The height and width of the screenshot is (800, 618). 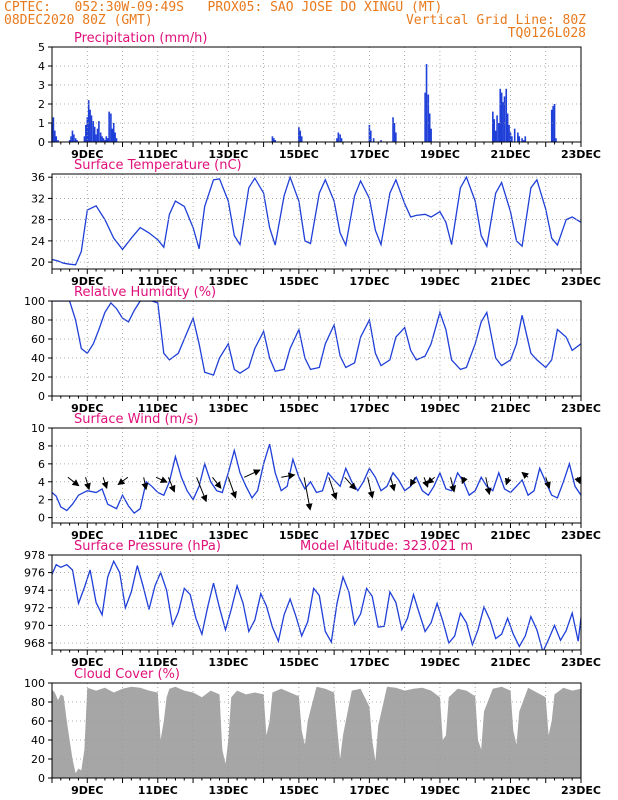 What do you see at coordinates (38, 198) in the screenshot?
I see `y-tick-label: 32` at bounding box center [38, 198].